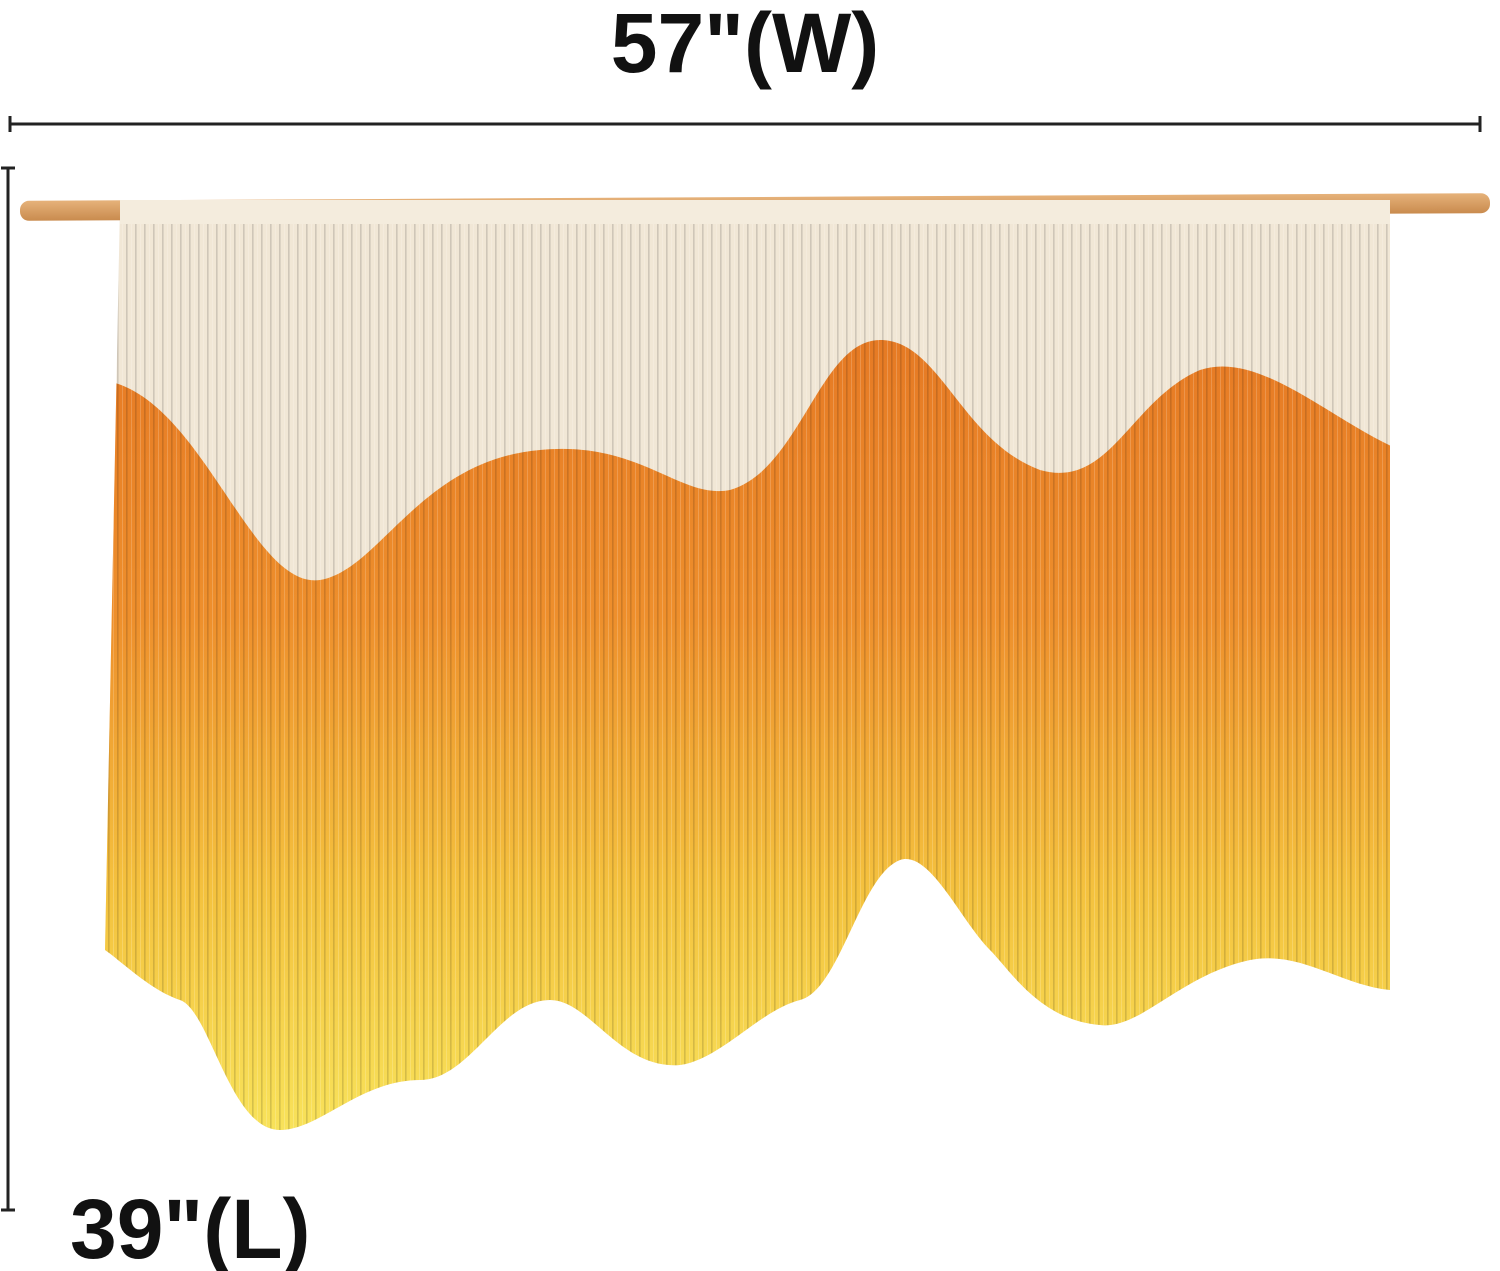 Image resolution: width=1500 pixels, height=1271 pixels. What do you see at coordinates (190, 1226) in the screenshot?
I see `length-label: 39"(L)` at bounding box center [190, 1226].